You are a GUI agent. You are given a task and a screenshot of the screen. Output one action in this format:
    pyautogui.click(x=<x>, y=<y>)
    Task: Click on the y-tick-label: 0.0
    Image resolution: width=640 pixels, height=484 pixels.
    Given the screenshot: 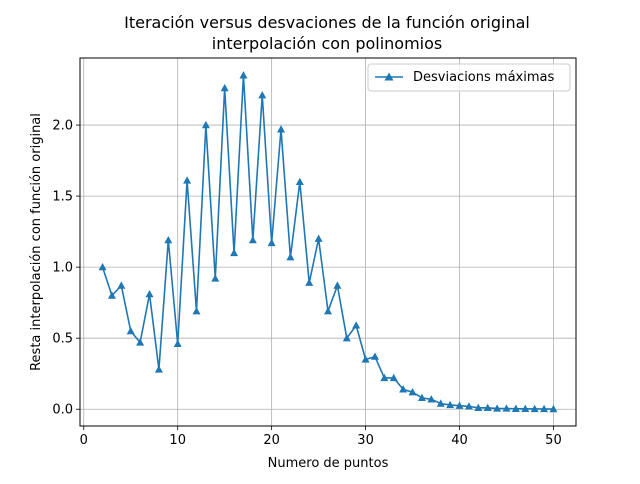 What is the action you would take?
    pyautogui.click(x=62, y=410)
    